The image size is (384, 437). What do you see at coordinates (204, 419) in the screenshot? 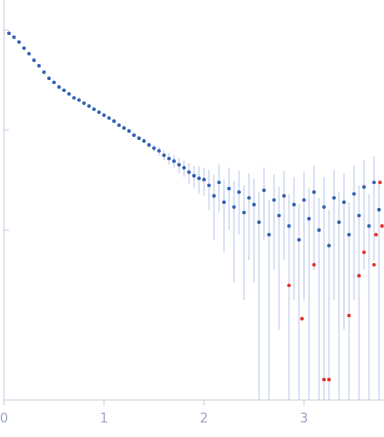
I see `x-tick-label: 2` at bounding box center [204, 419].